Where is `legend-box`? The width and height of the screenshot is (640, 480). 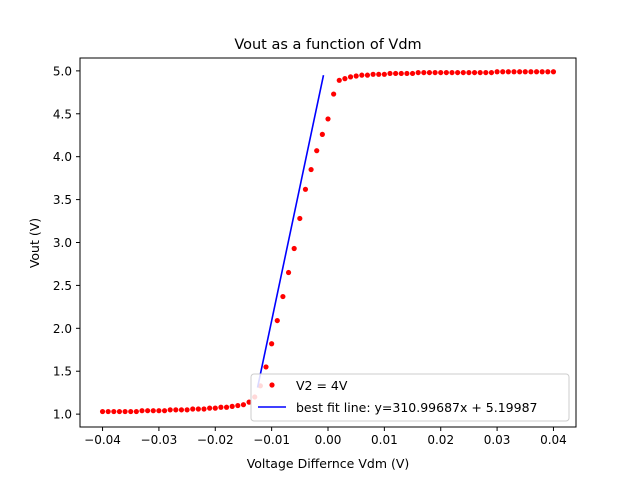 legend-box is located at coordinates (410, 397).